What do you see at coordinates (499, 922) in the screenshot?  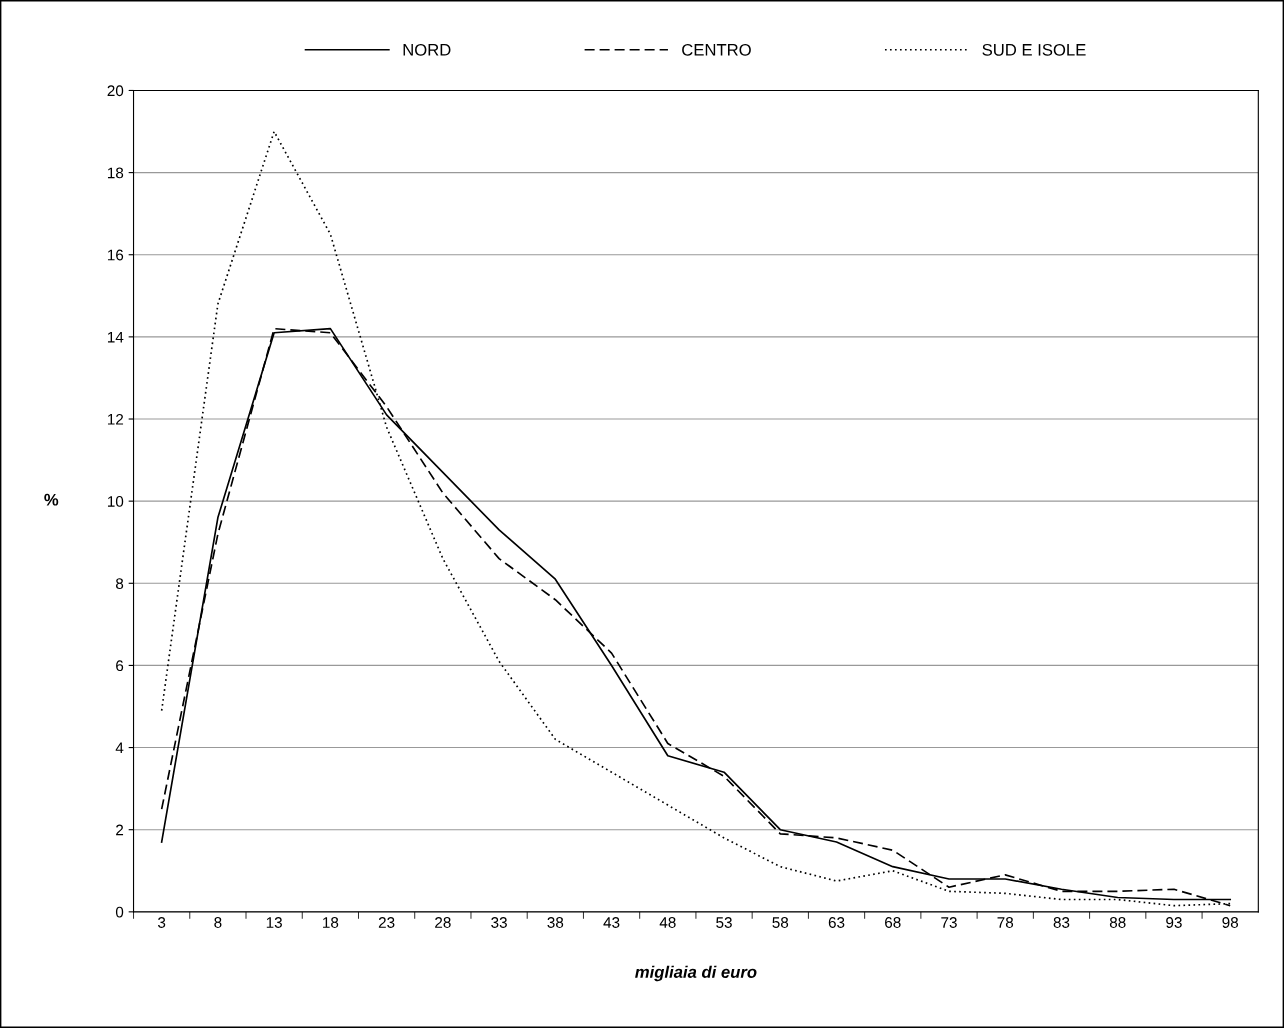 I see `x-tick-label: 33` at bounding box center [499, 922].